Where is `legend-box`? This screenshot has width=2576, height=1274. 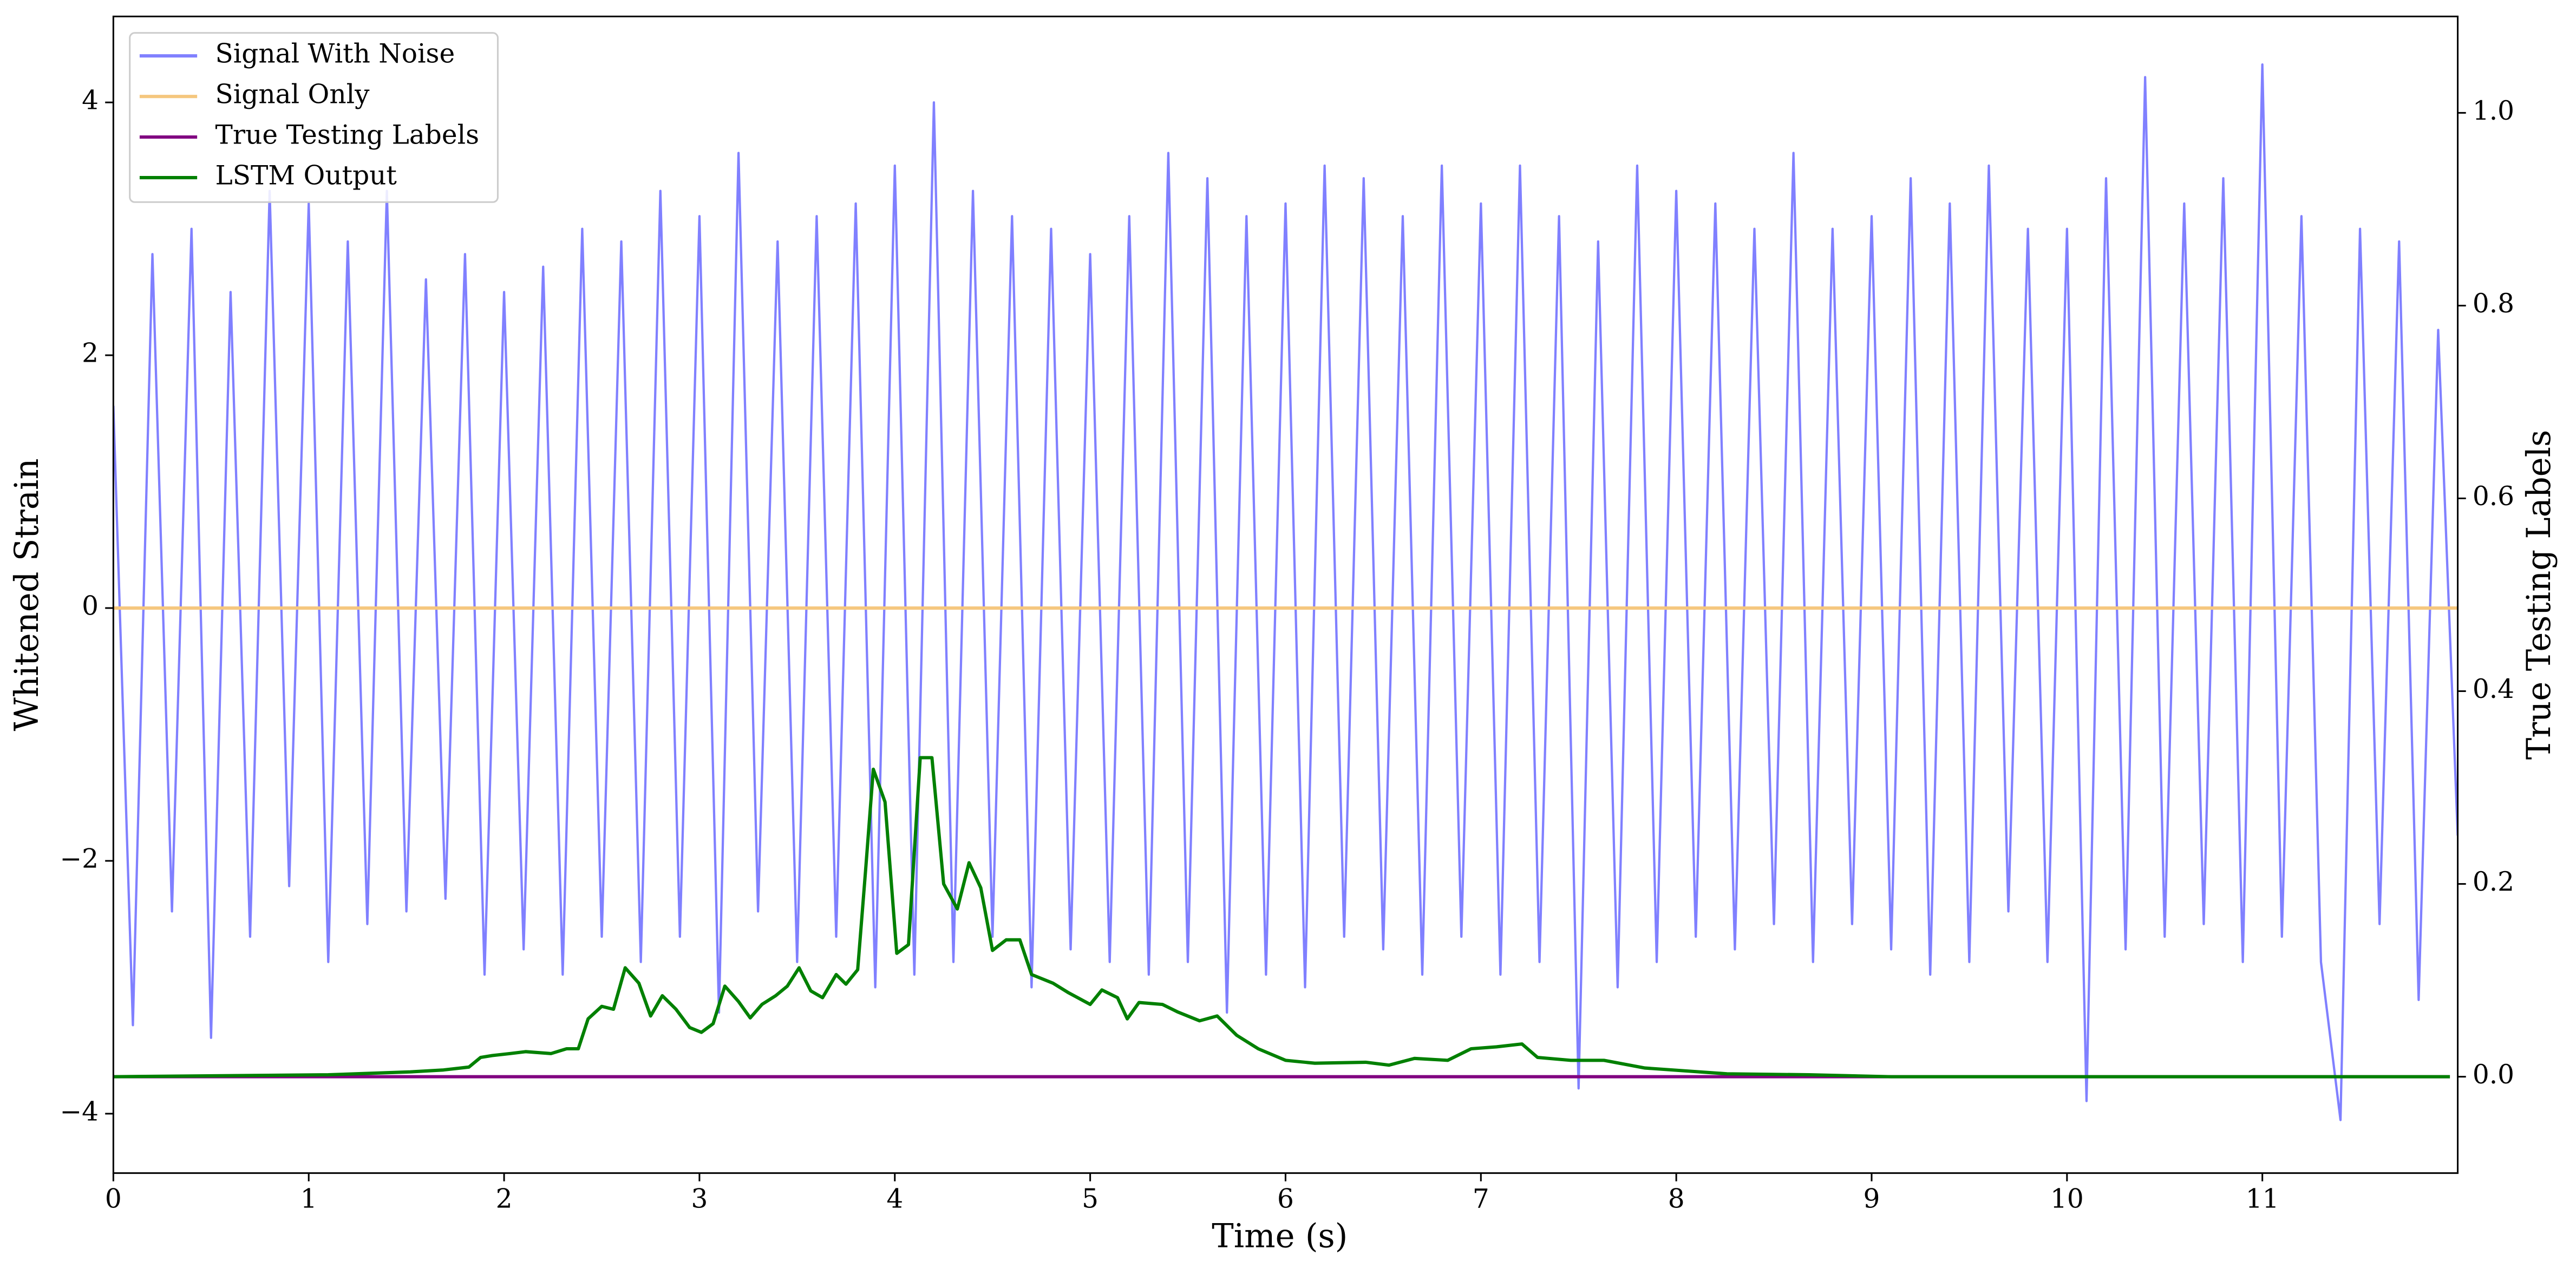 legend-box is located at coordinates (314, 117).